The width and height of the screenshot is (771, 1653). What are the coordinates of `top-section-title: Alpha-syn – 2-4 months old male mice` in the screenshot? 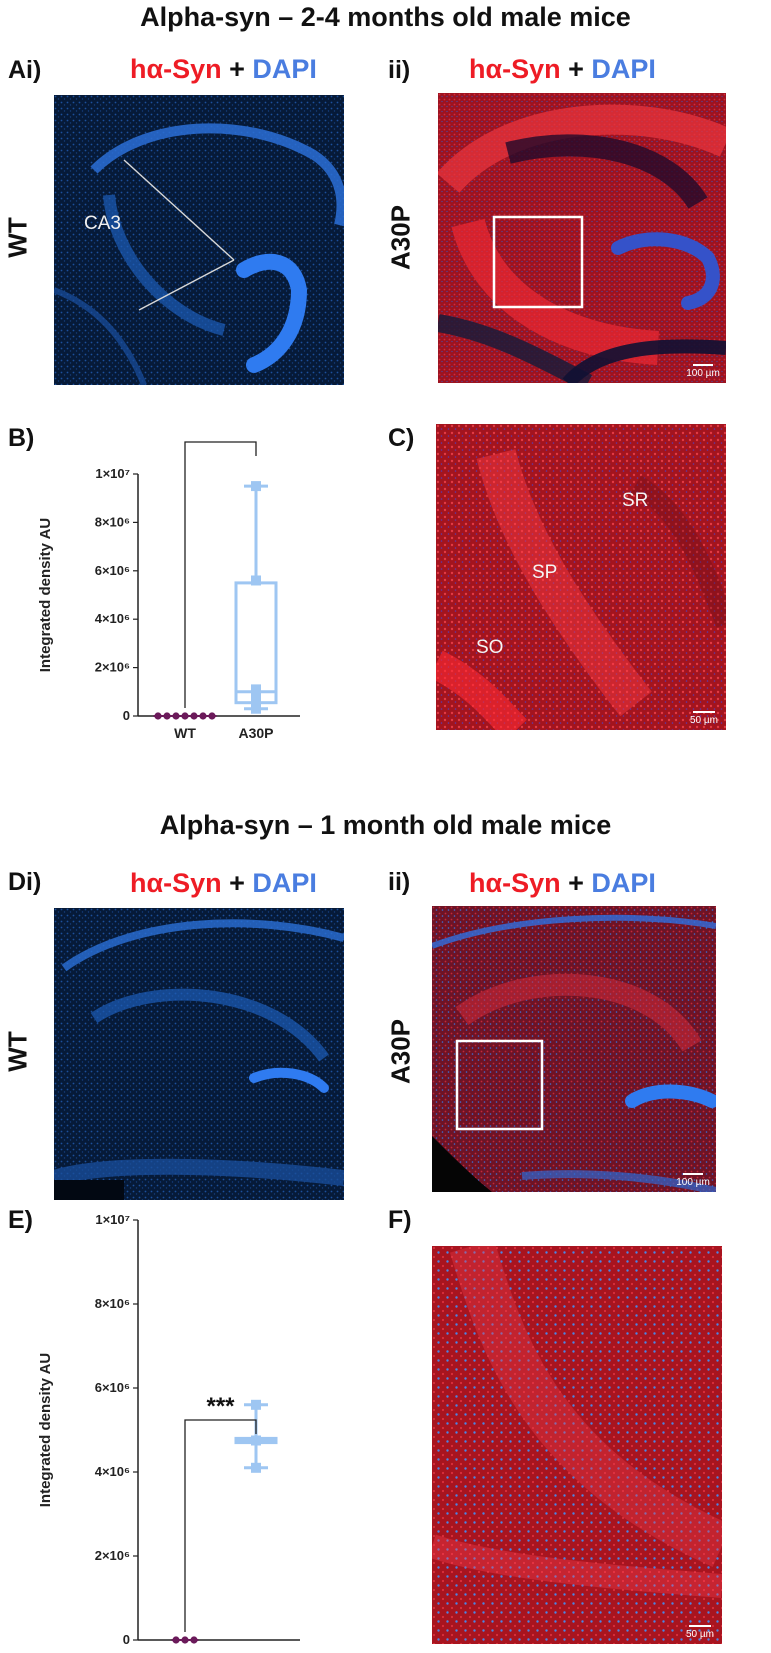 It's located at (385, 17).